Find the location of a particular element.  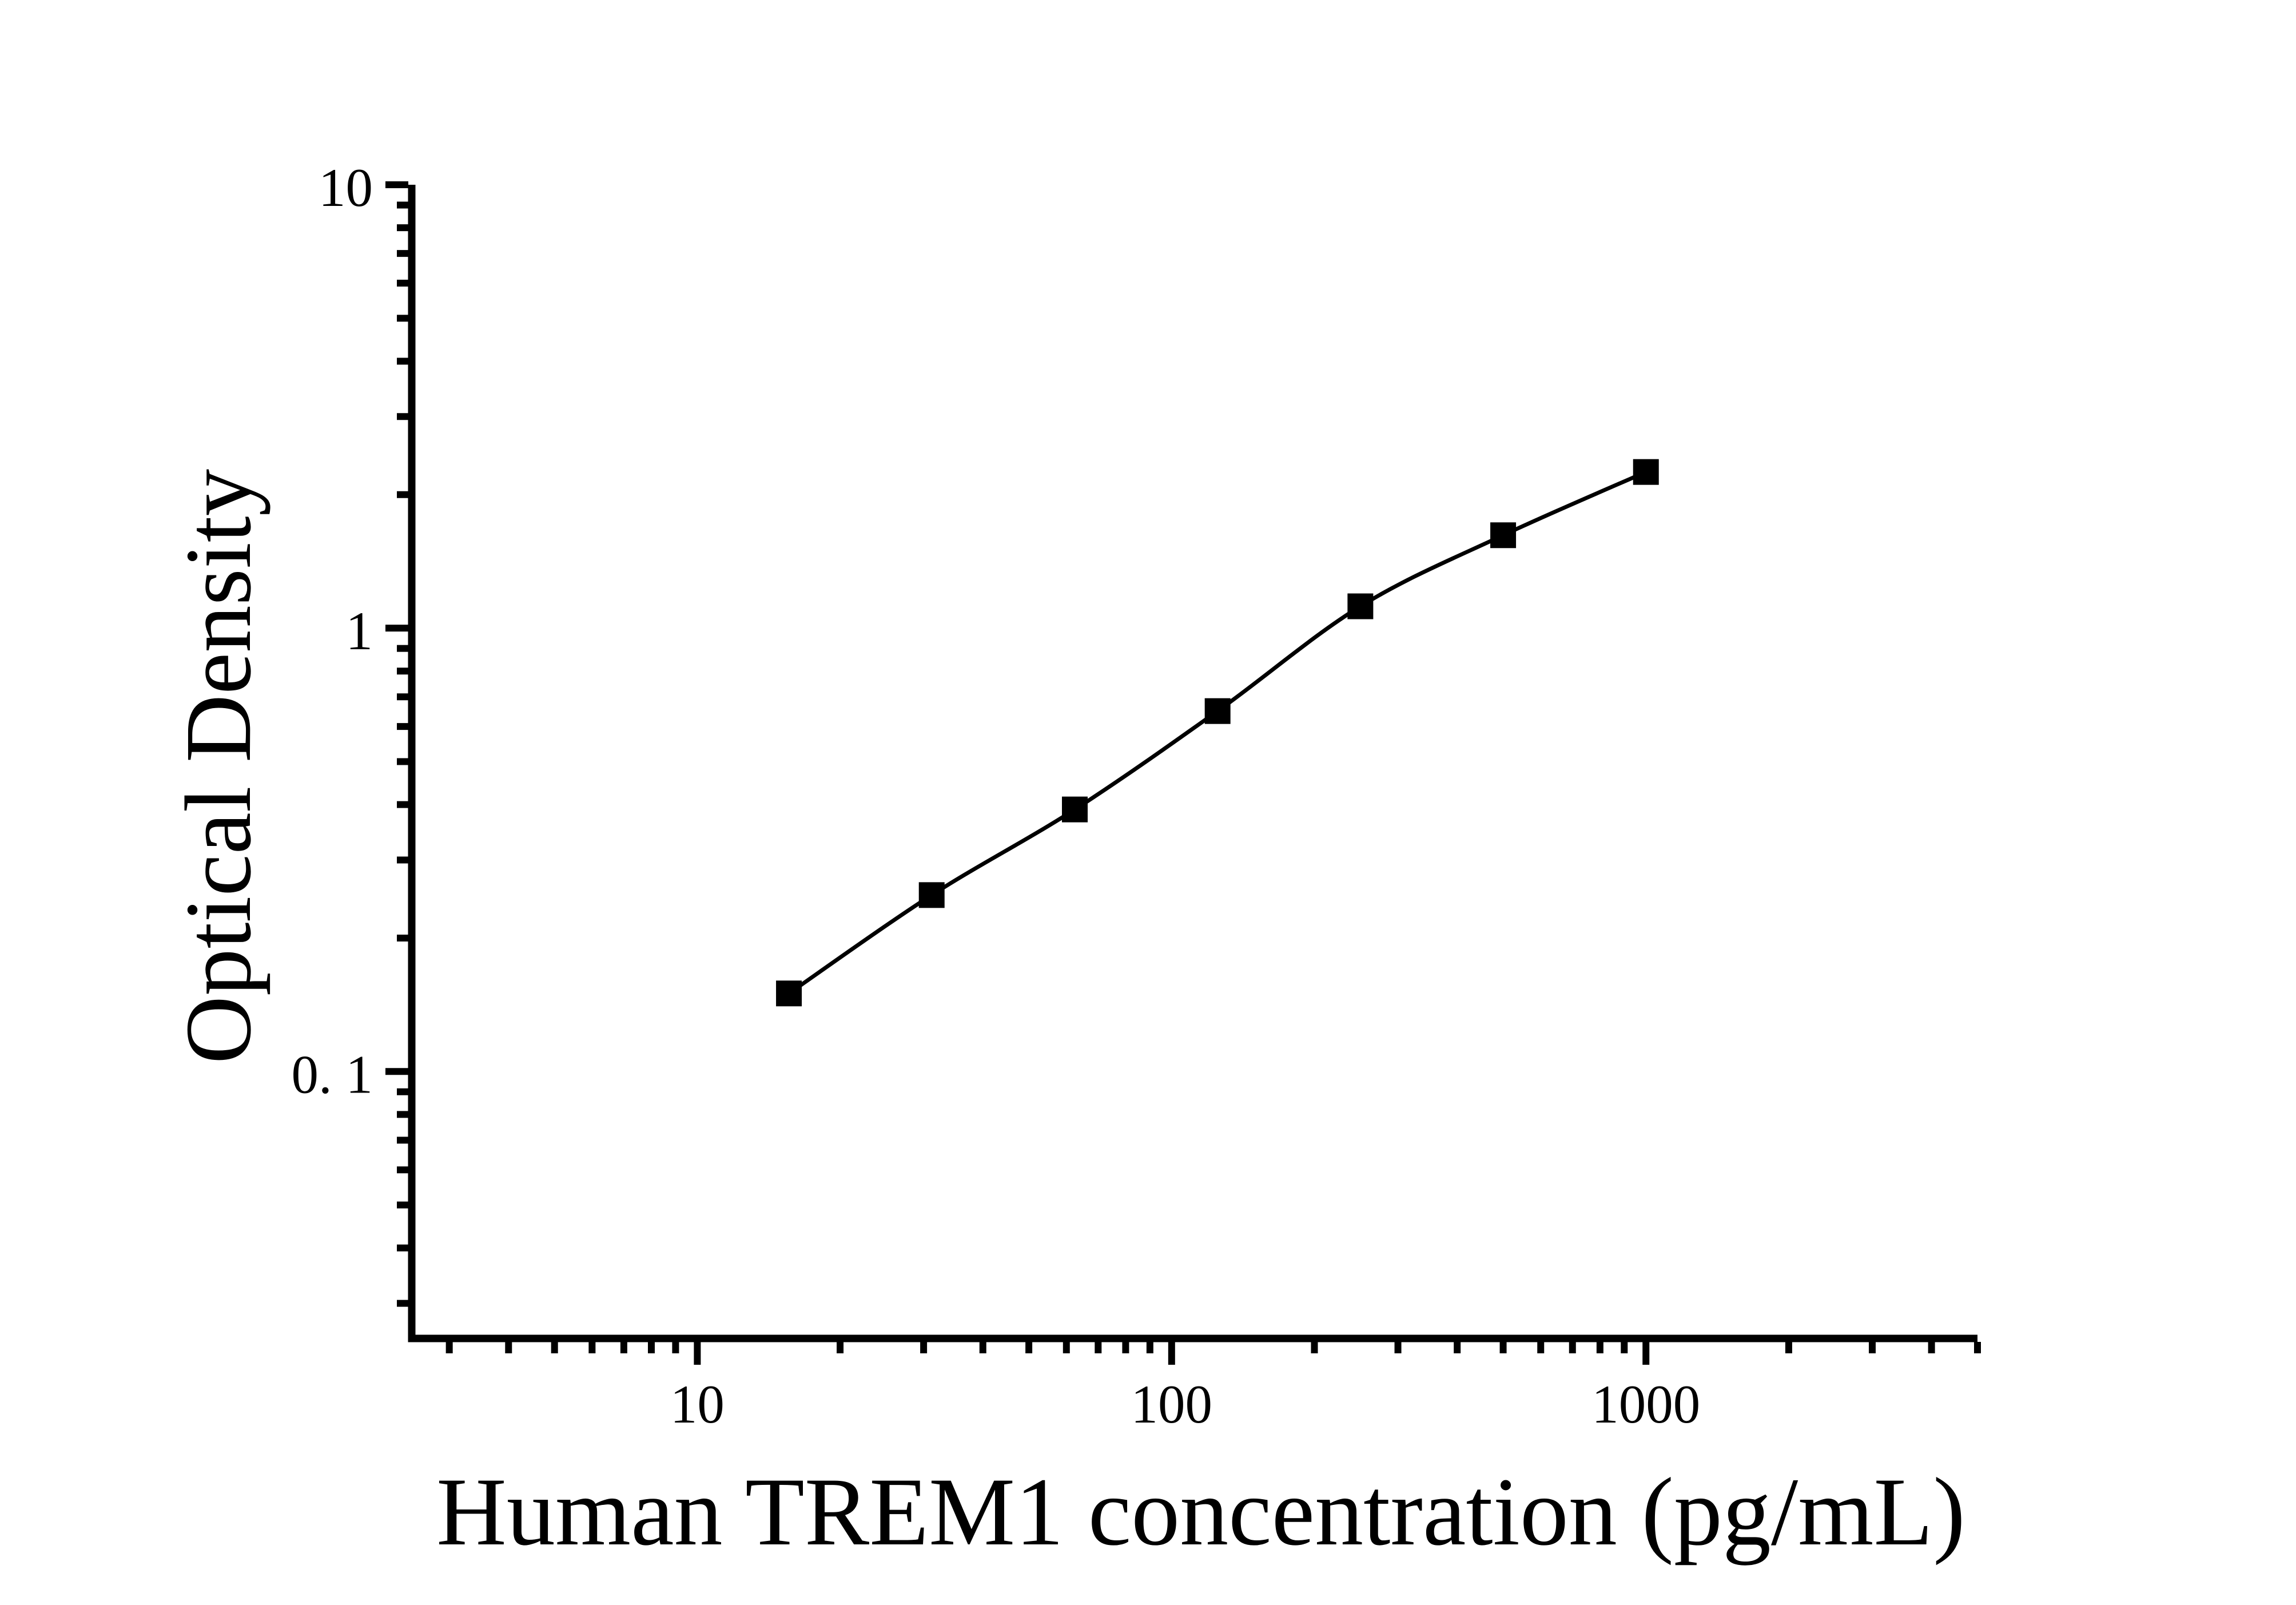

y-tick-label: 1 is located at coordinates (359, 631).